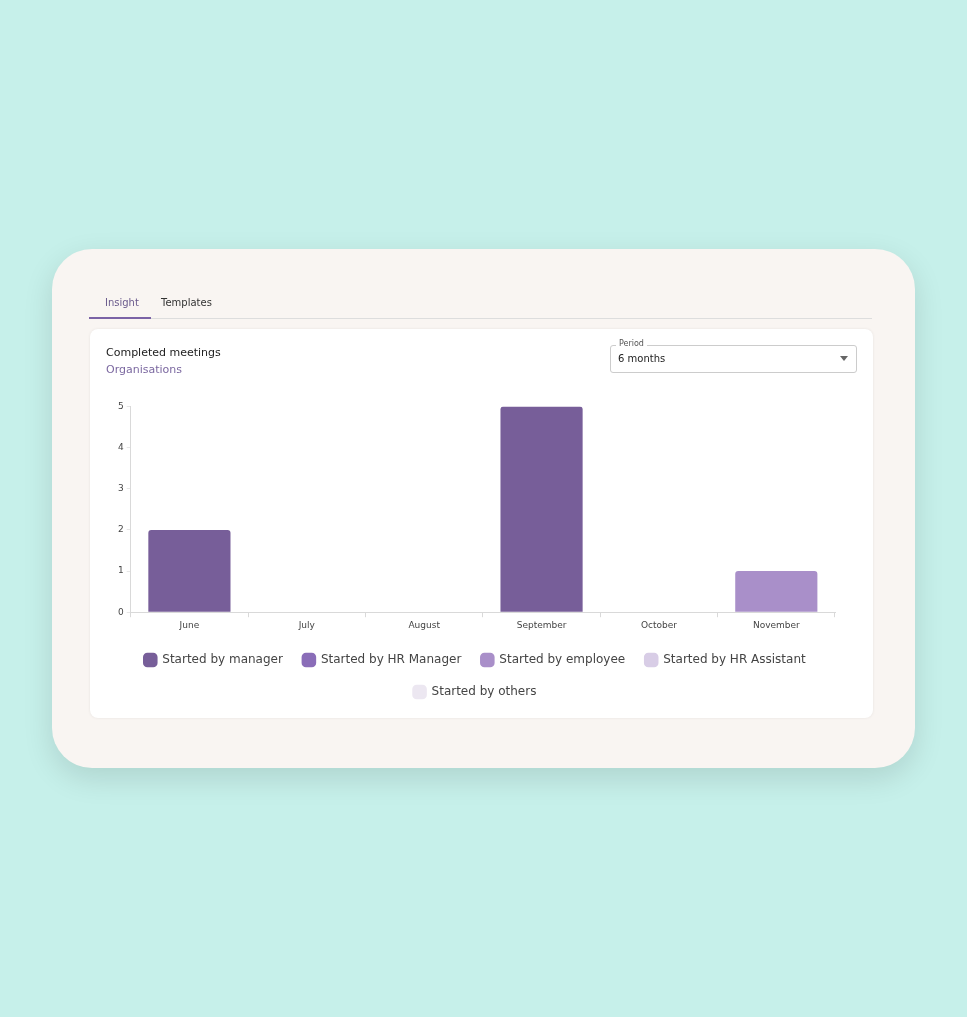  I want to click on x-tick-label: August, so click(424, 624).